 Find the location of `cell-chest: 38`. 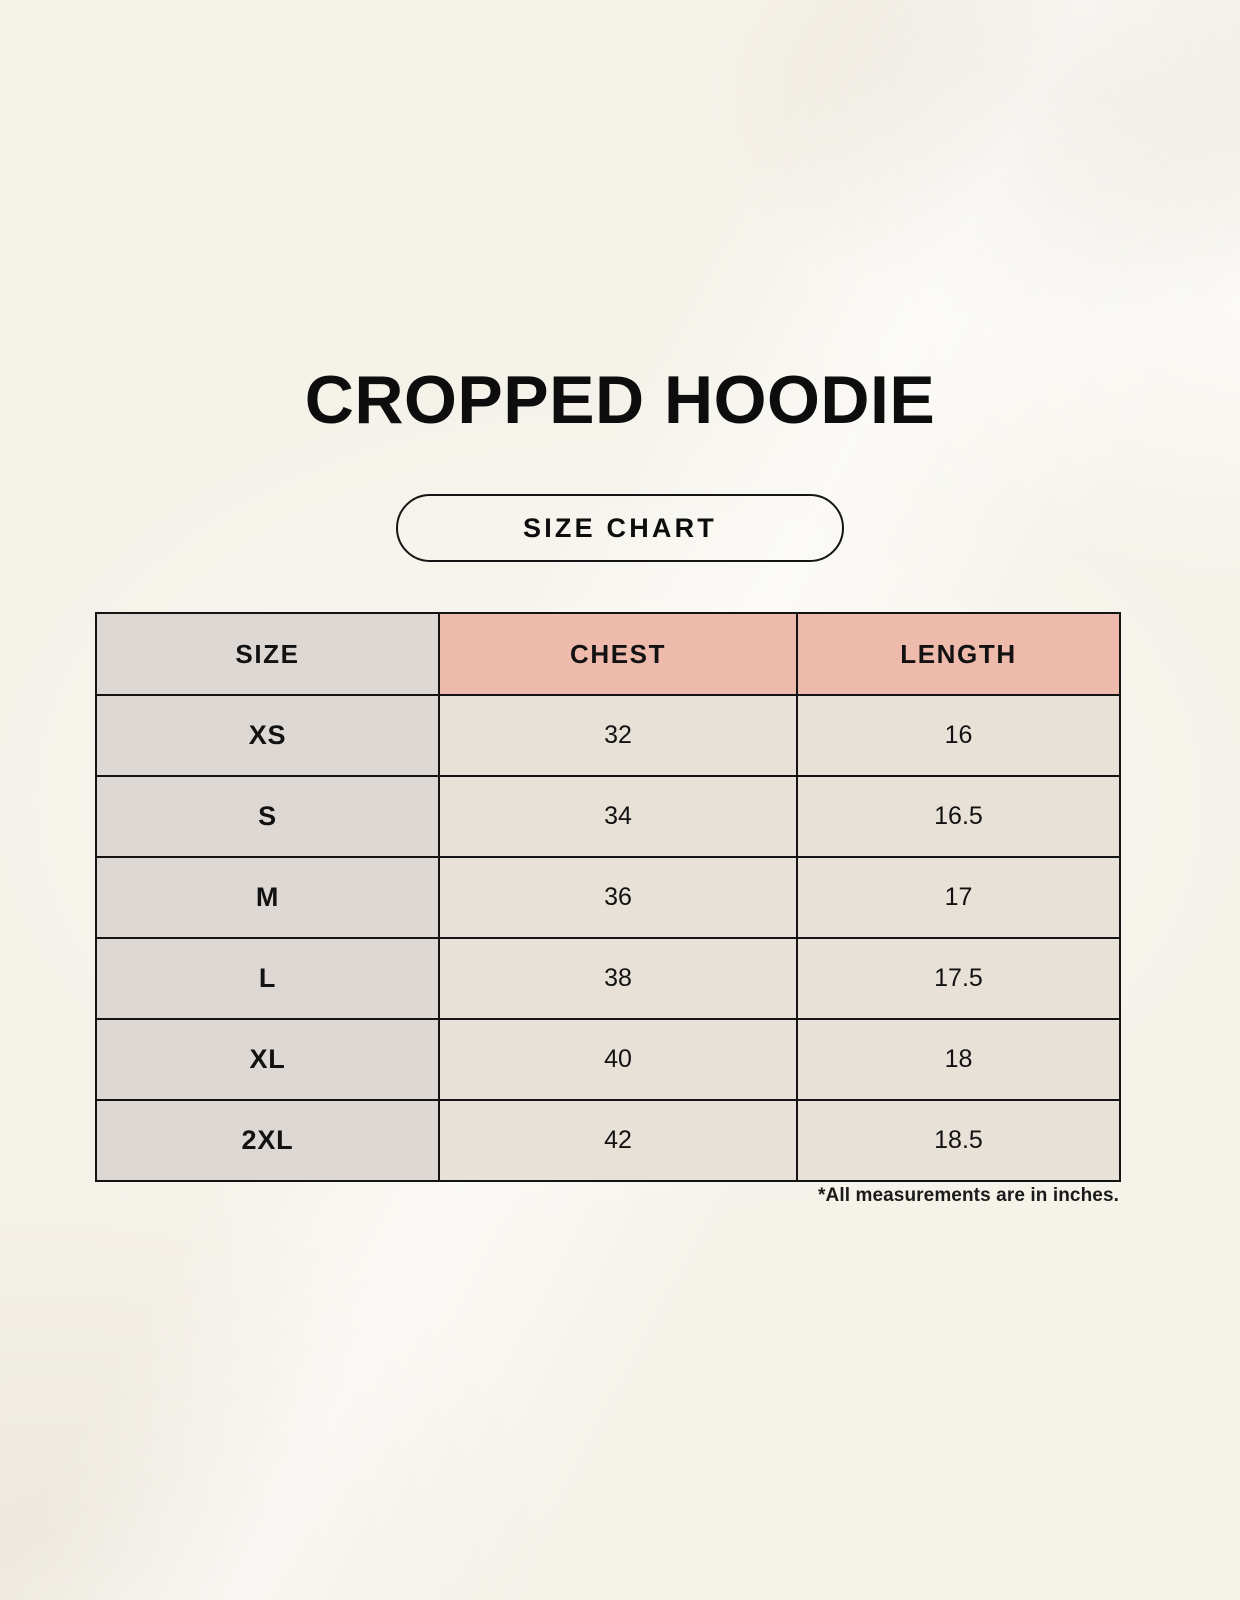

cell-chest: 38 is located at coordinates (618, 978).